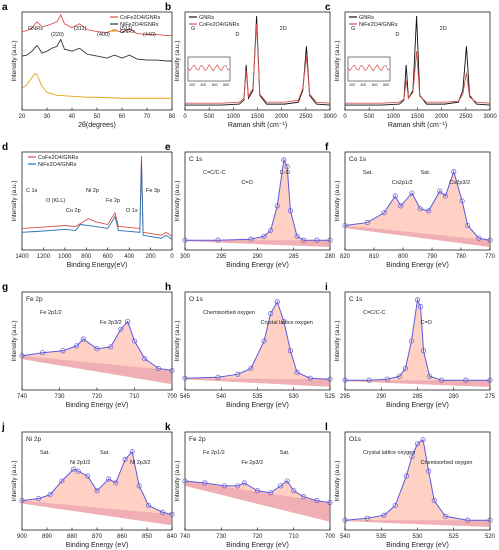 Image resolution: width=499 pixels, height=550 pixels. I want to click on x-tick-label: 730, so click(59, 397).